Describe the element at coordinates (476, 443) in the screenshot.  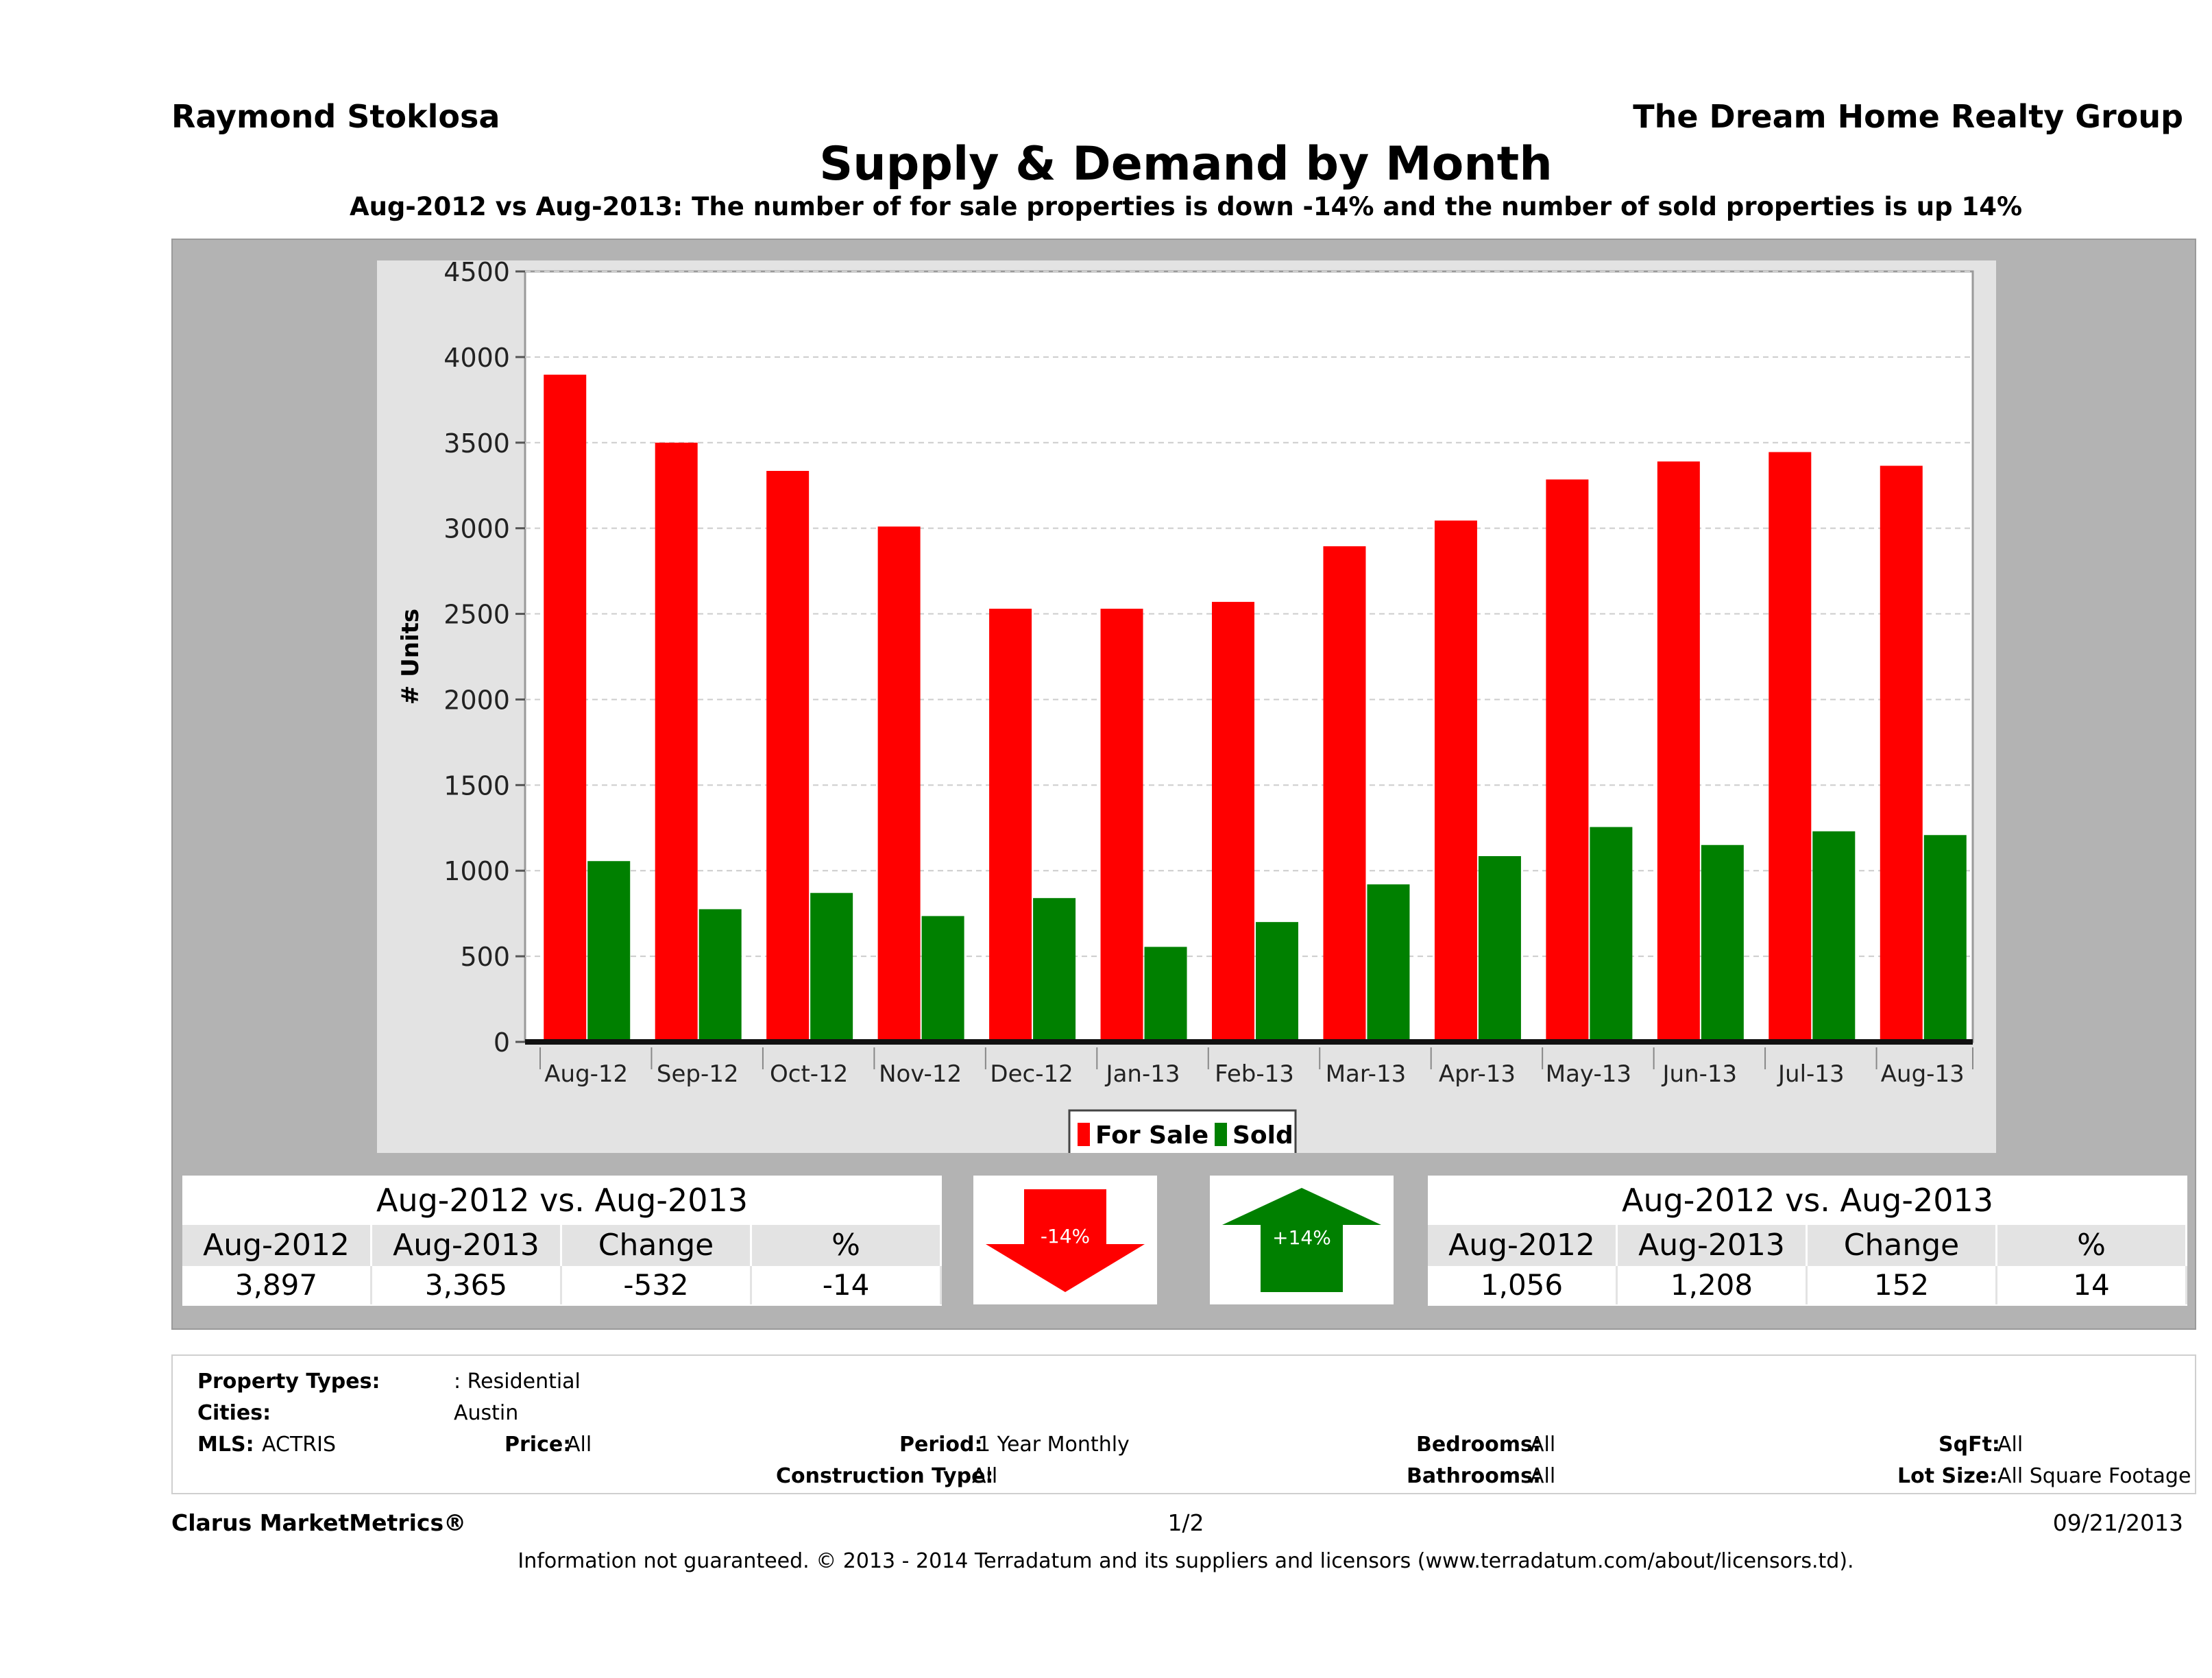
I see `y-tick-label: 3500` at that location.